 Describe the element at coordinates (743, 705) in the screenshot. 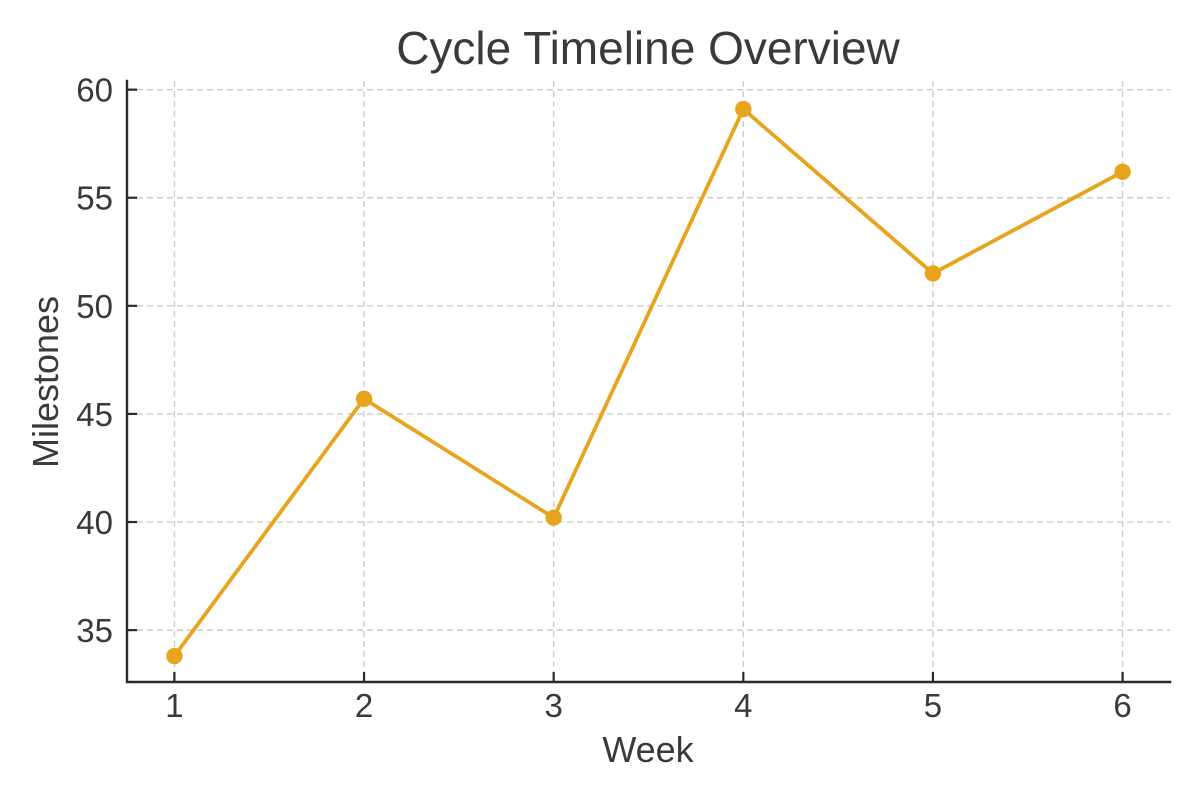

I see `x-tick-label-4: 4` at that location.